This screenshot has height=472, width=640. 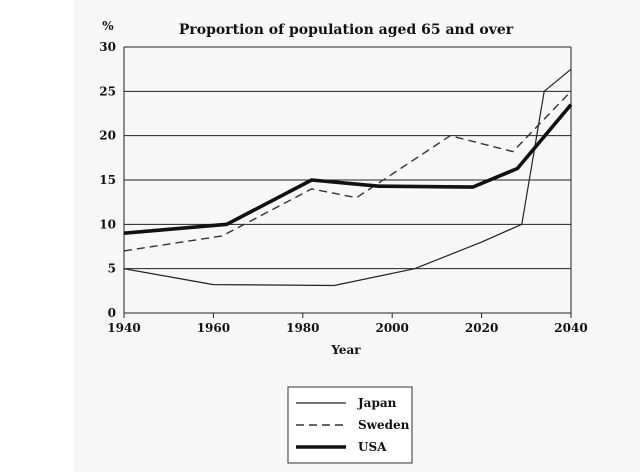 What do you see at coordinates (481, 328) in the screenshot?
I see `x-tick-label: 2020` at bounding box center [481, 328].